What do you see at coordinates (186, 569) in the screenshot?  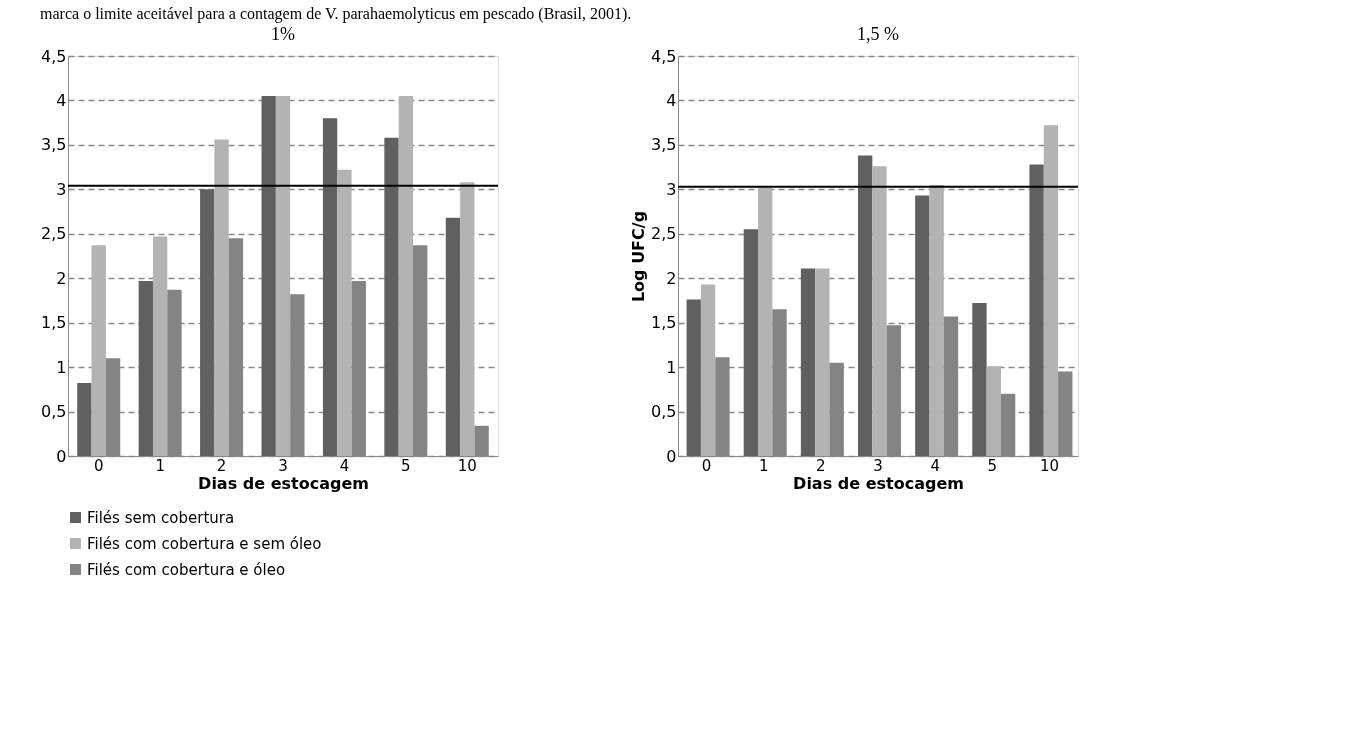 I see `legend-label: Filés com cobertura e óleo` at bounding box center [186, 569].